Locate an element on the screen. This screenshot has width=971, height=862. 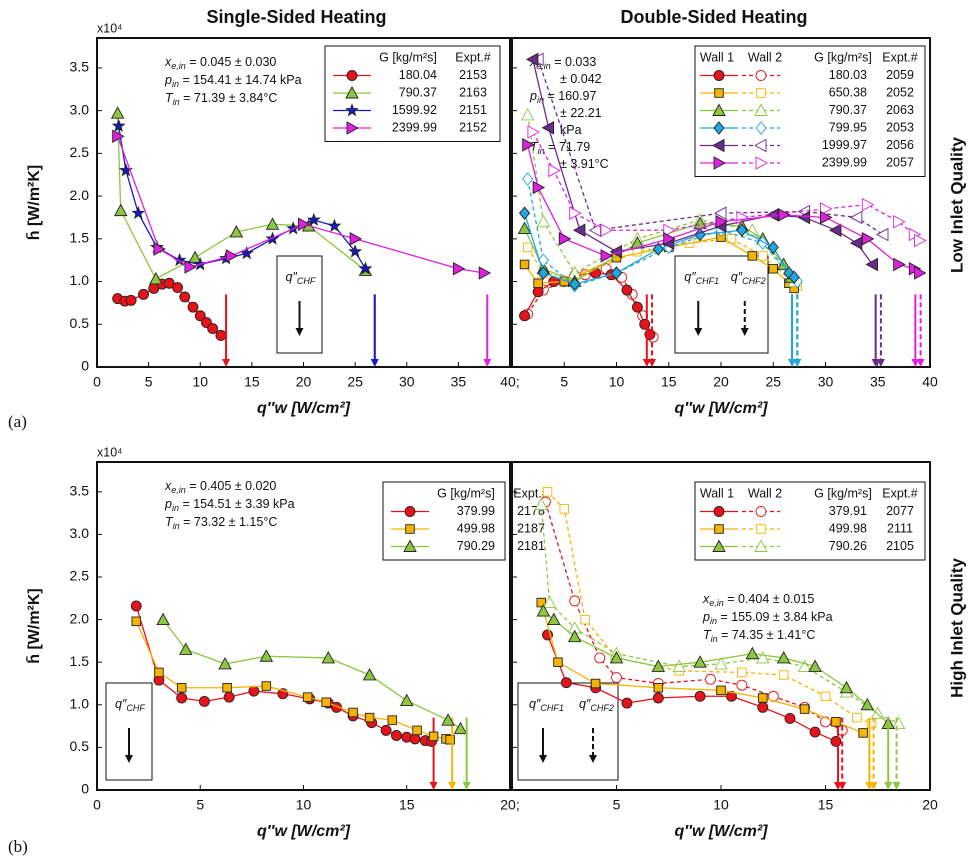
x-axis-label: q″w [W/cm²] is located at coordinates (304, 408).